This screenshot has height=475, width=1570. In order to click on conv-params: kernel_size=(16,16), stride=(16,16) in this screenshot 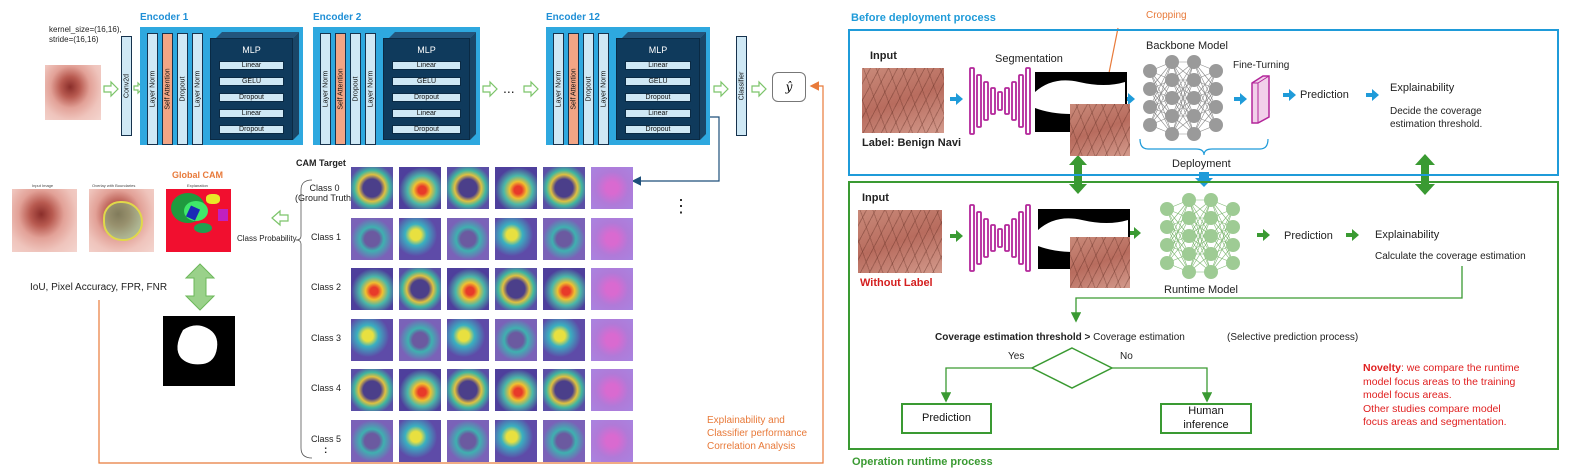, I will do `click(85, 34)`.